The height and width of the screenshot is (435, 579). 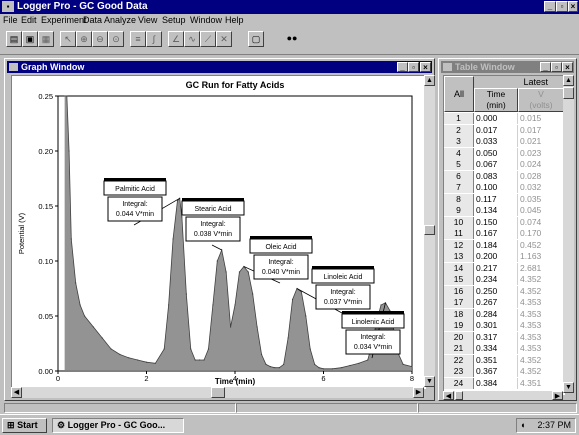 I want to click on menu-analyze: Analyze, so click(x=120, y=20).